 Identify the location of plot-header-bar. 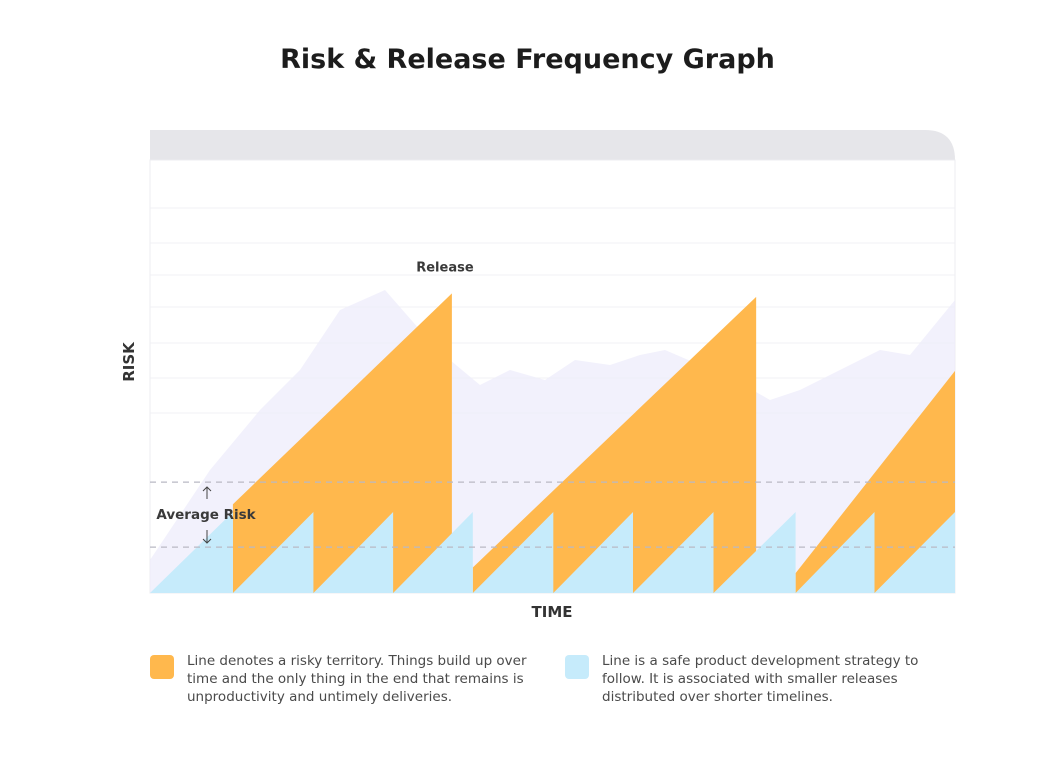
(552, 145).